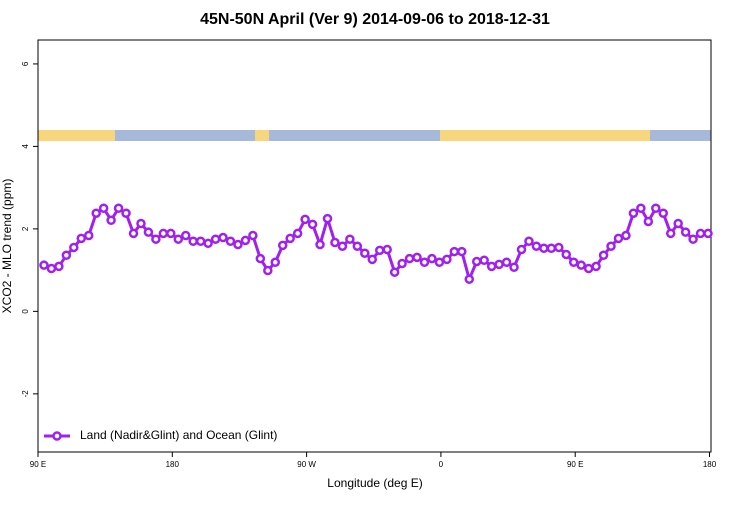 This screenshot has width=750, height=505. Describe the element at coordinates (374, 483) in the screenshot. I see `x-axis-label: Longitude (deg E)` at that location.